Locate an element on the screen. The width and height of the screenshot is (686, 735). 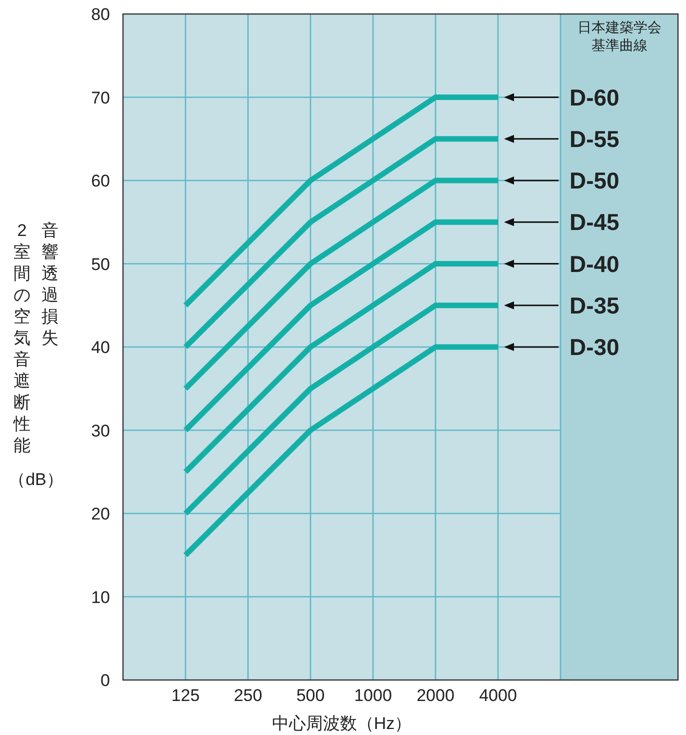
y-tick-label: 80 is located at coordinates (100, 14).